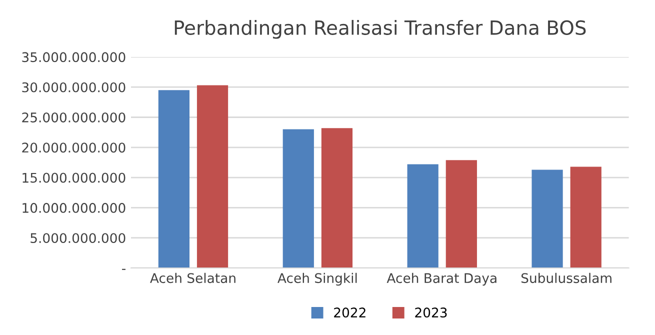 The image size is (655, 335). Describe the element at coordinates (193, 278) in the screenshot. I see `x-tick-label: Aceh Selatan` at that location.